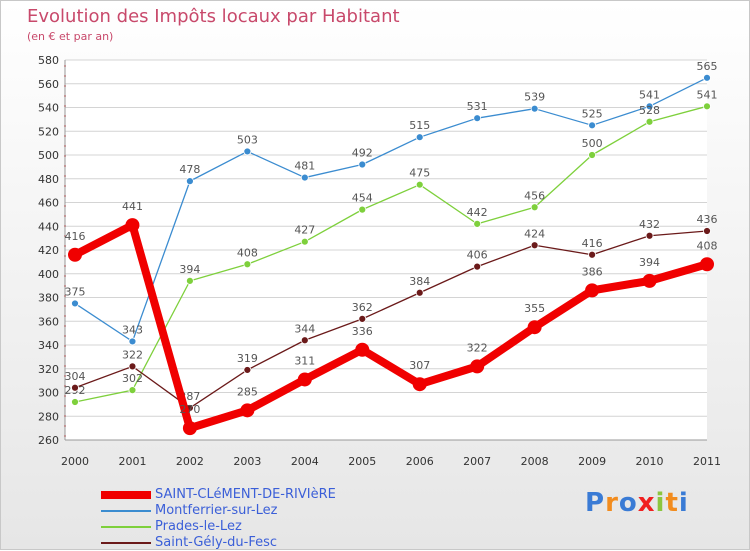  I want to click on x-tick-label-2002: 2002, so click(190, 461).